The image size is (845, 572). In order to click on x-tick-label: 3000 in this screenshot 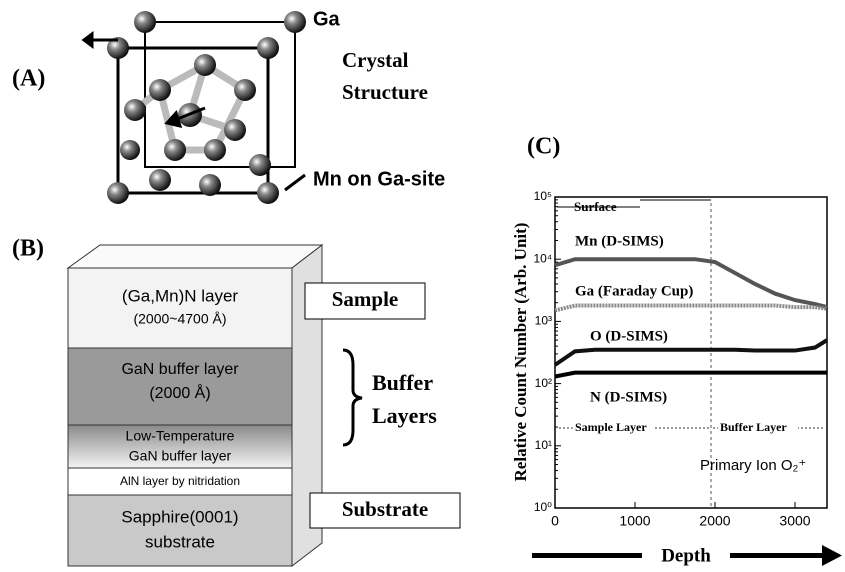, I will do `click(794, 521)`.